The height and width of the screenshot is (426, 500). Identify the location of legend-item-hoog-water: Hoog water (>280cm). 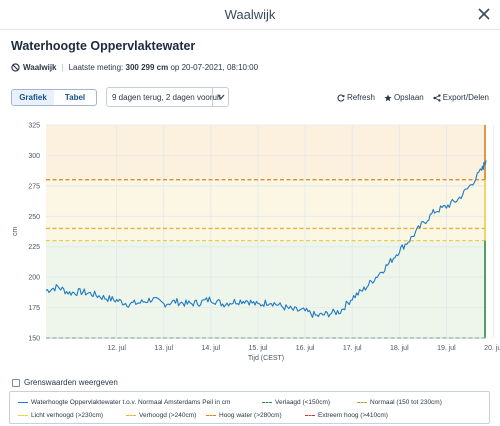
(244, 415).